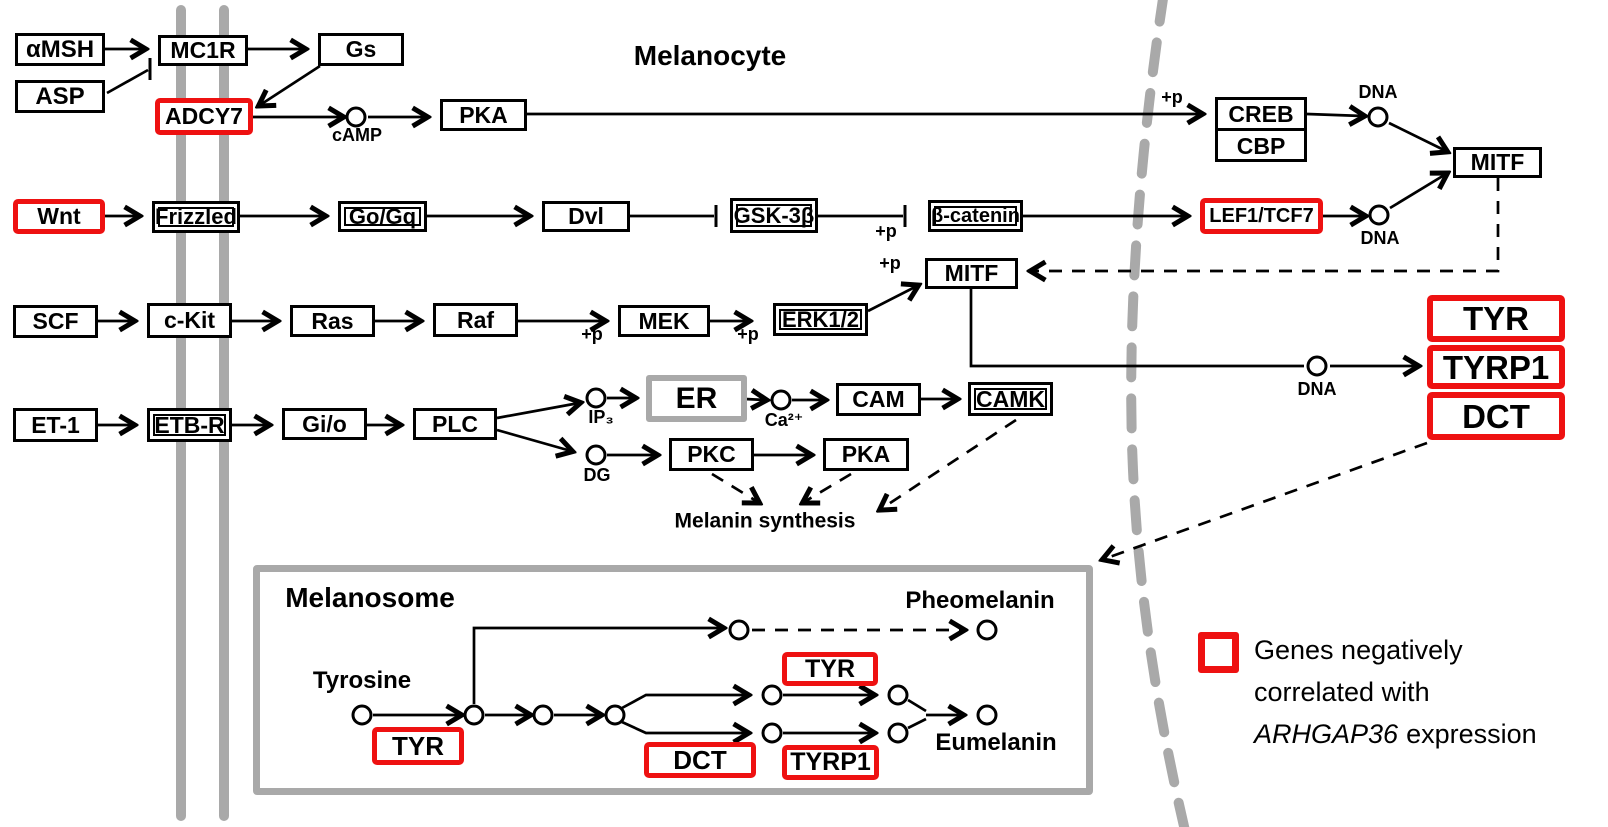 The image size is (1608, 827). Describe the element at coordinates (592, 334) in the screenshot. I see `label-plus-p-mek: +p` at that location.